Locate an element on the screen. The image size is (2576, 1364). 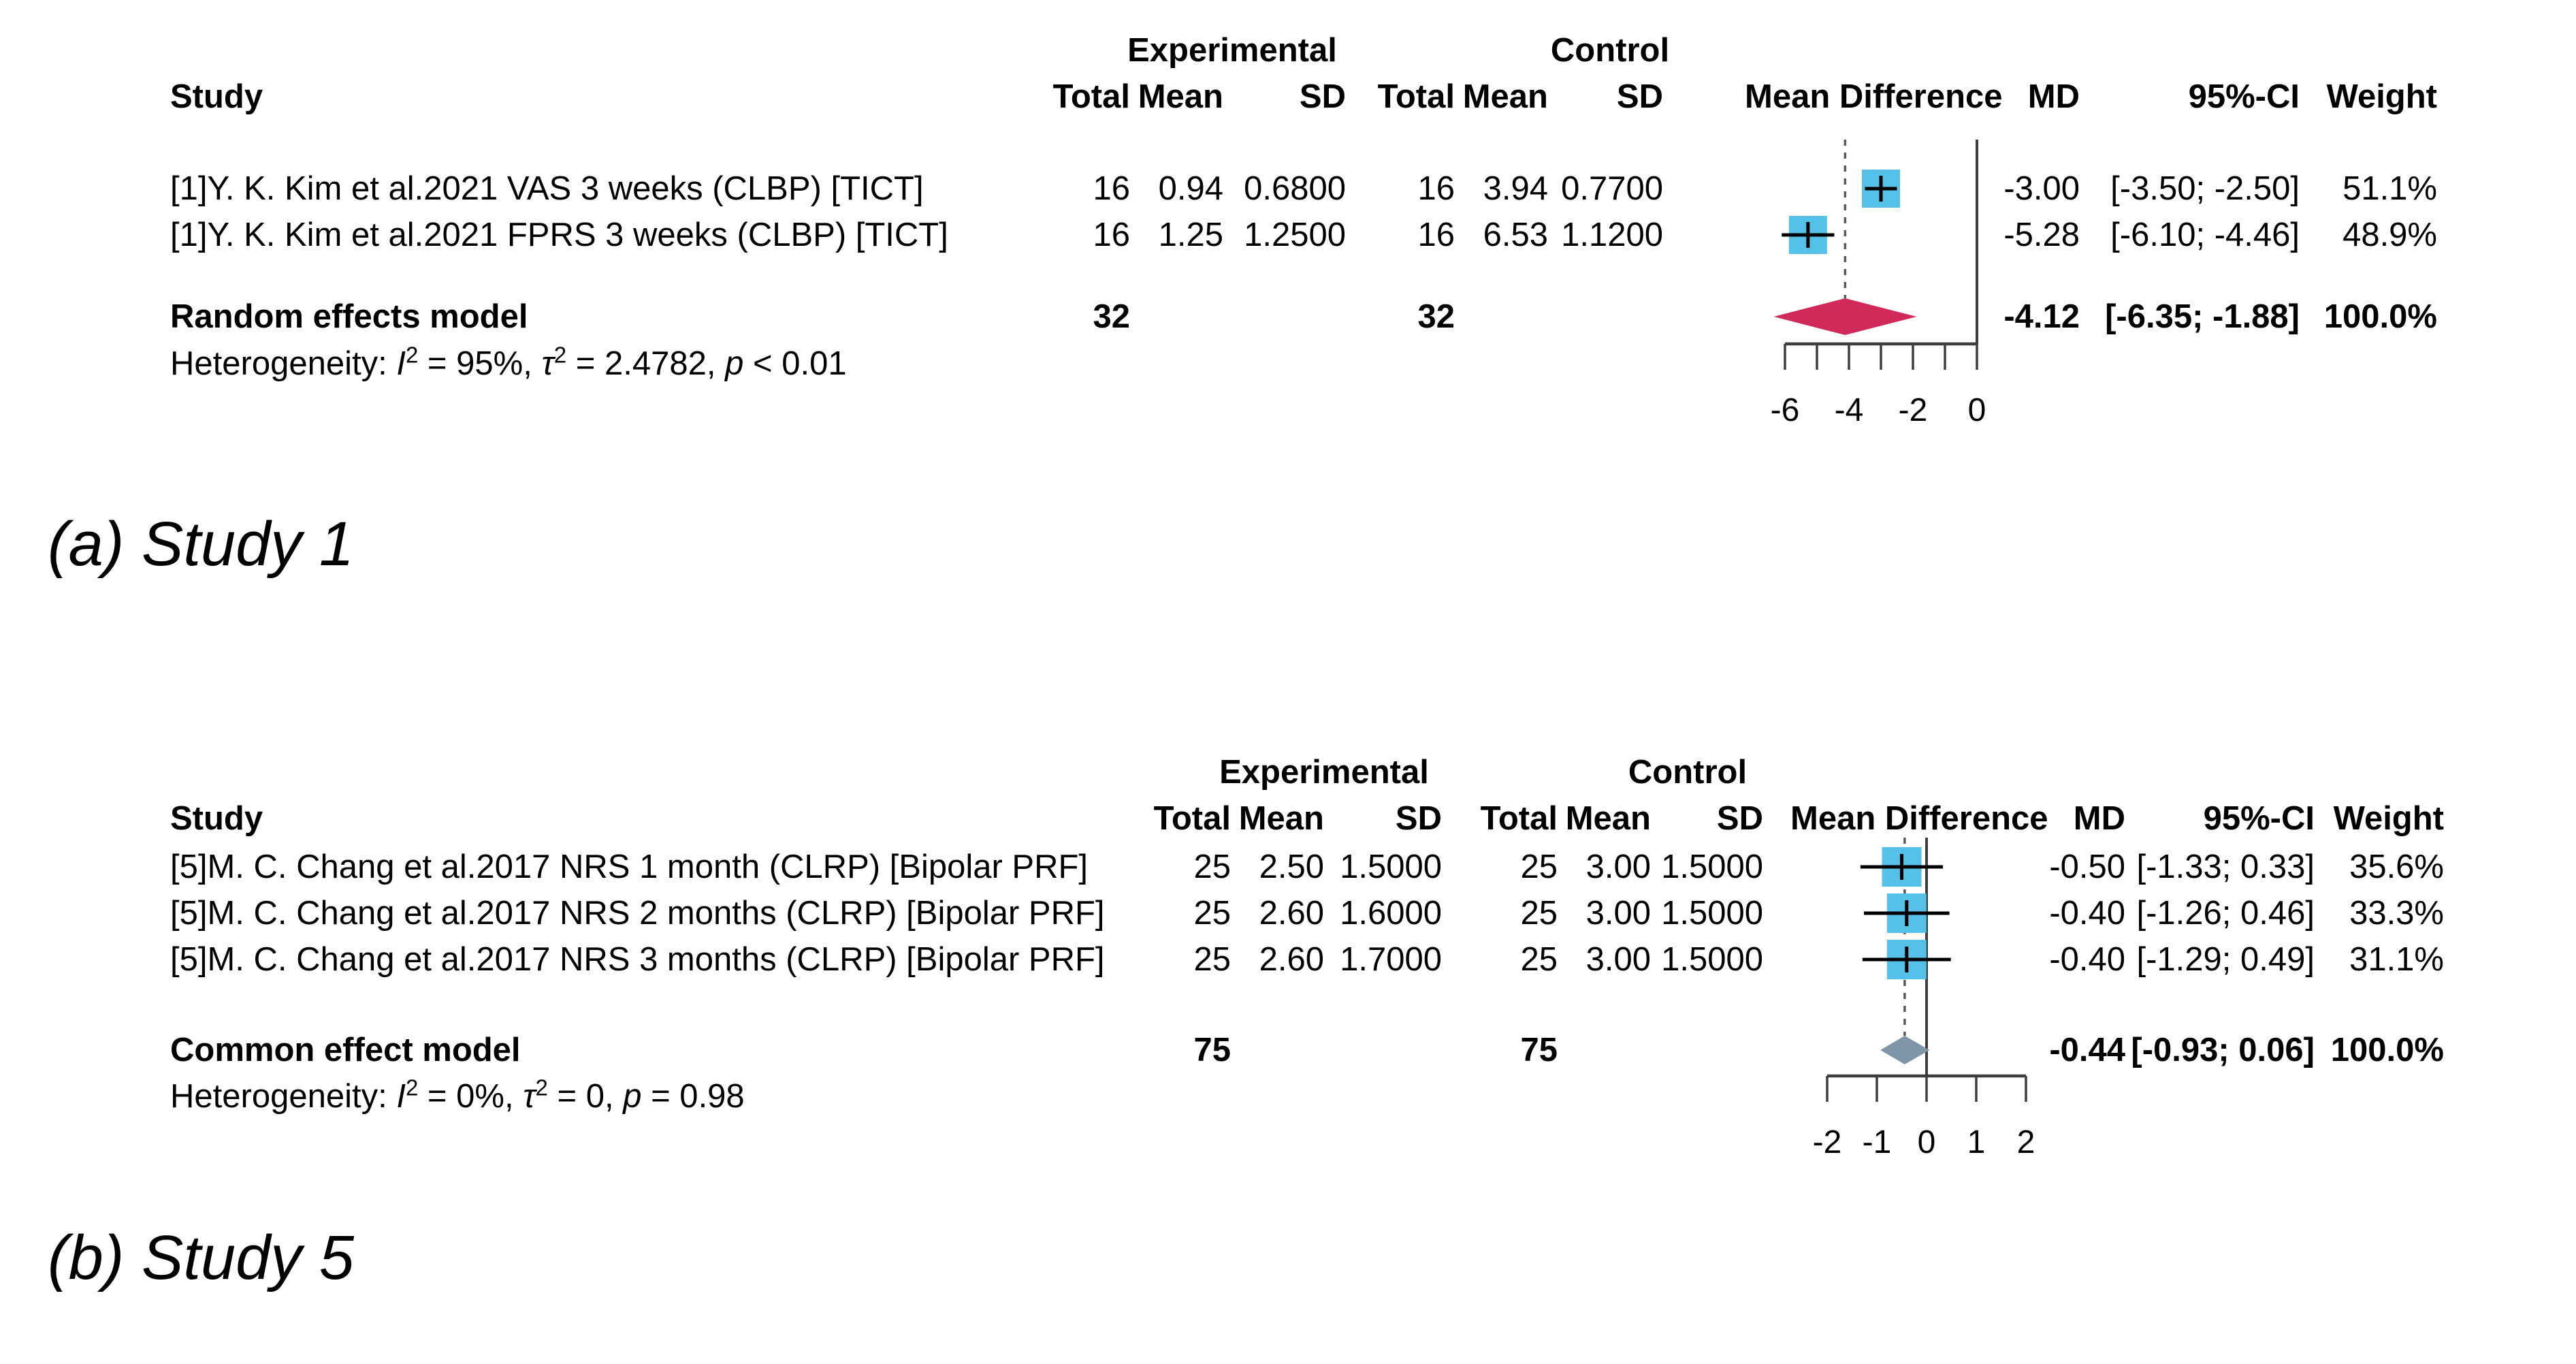
summary-exp-total: 32 is located at coordinates (1112, 317).